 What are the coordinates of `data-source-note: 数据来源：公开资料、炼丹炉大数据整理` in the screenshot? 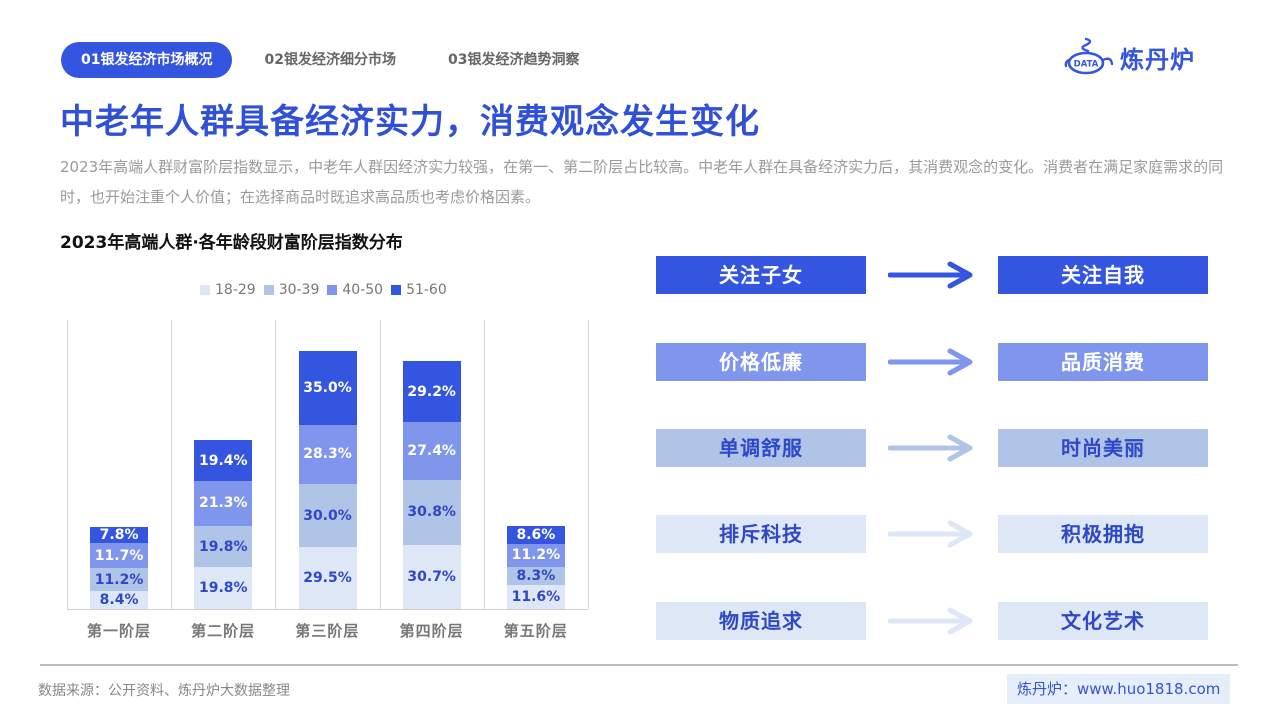 It's located at (164, 691).